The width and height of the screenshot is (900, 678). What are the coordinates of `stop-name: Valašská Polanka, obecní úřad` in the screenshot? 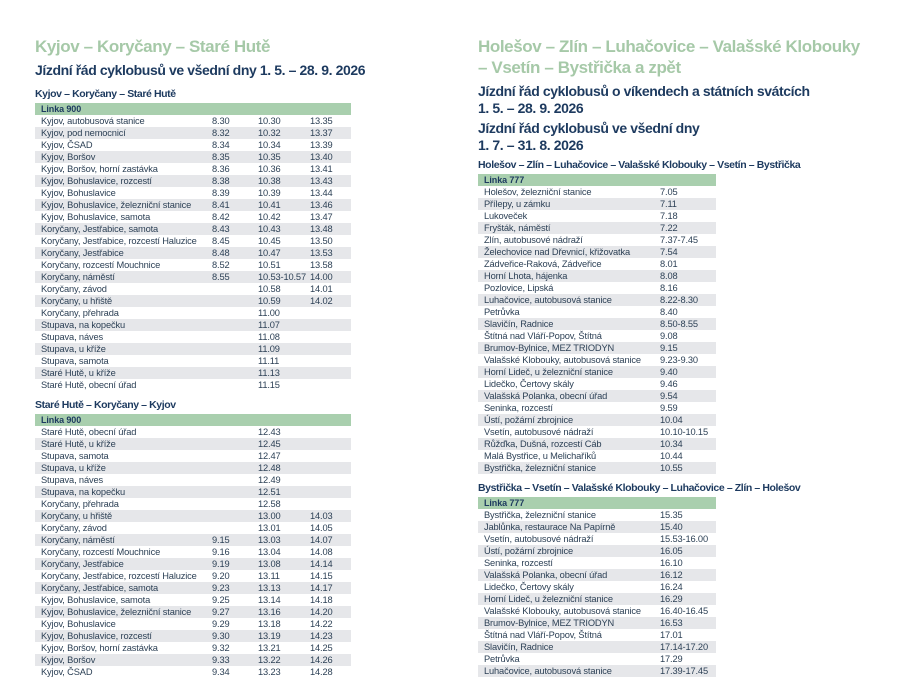 It's located at (546, 396).